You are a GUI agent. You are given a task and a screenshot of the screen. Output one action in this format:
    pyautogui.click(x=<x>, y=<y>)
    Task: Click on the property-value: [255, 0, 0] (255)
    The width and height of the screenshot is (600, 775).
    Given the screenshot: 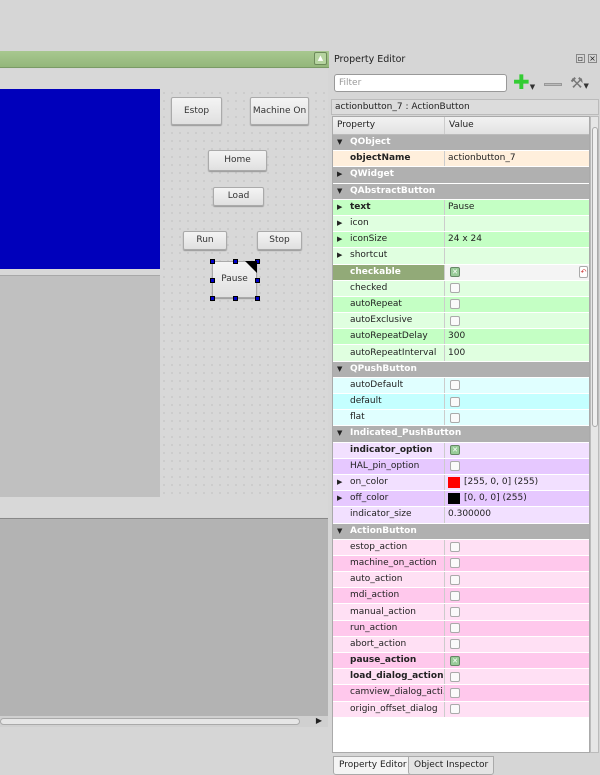 What is the action you would take?
    pyautogui.click(x=501, y=482)
    